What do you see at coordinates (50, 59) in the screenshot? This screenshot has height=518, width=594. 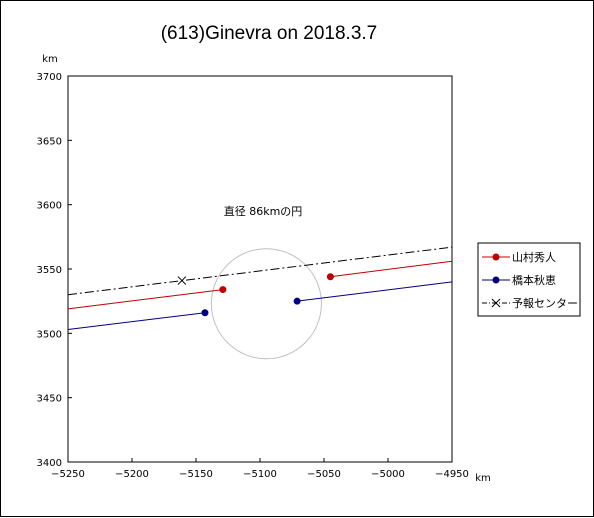 I see `y-axis-unit: km` at bounding box center [50, 59].